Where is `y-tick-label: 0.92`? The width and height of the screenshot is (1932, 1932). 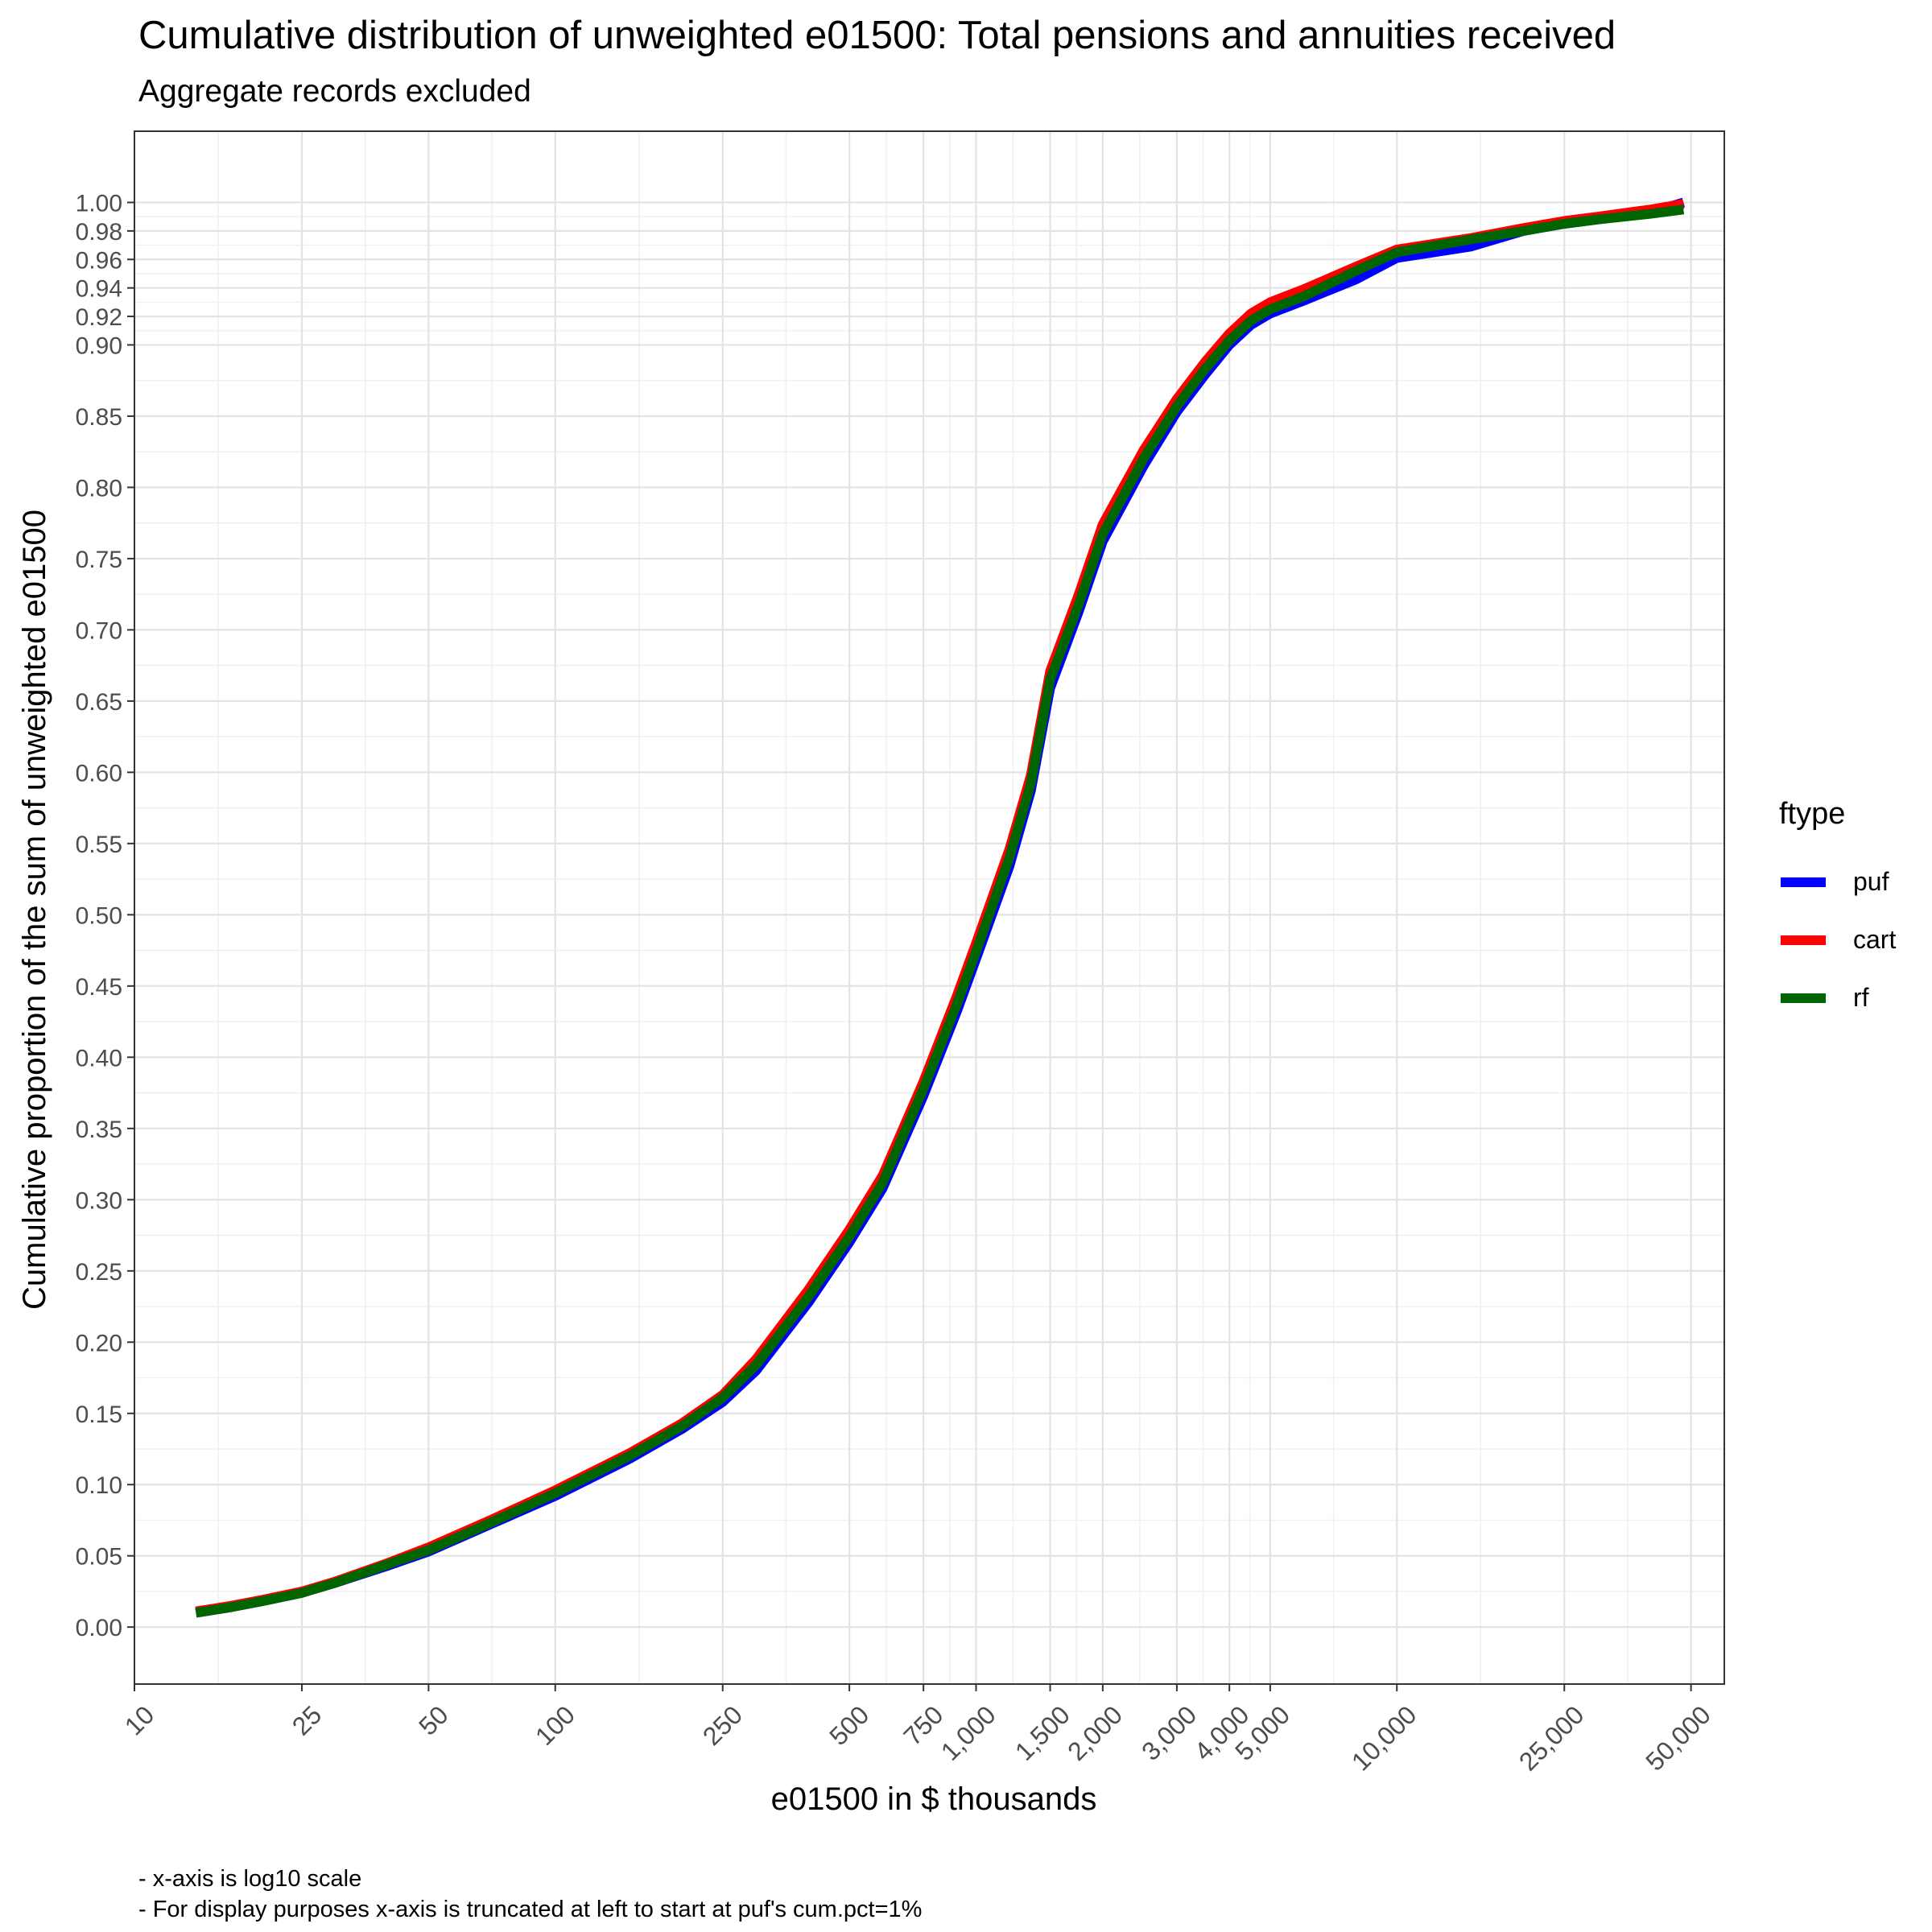 y-tick-label: 0.92 is located at coordinates (99, 317).